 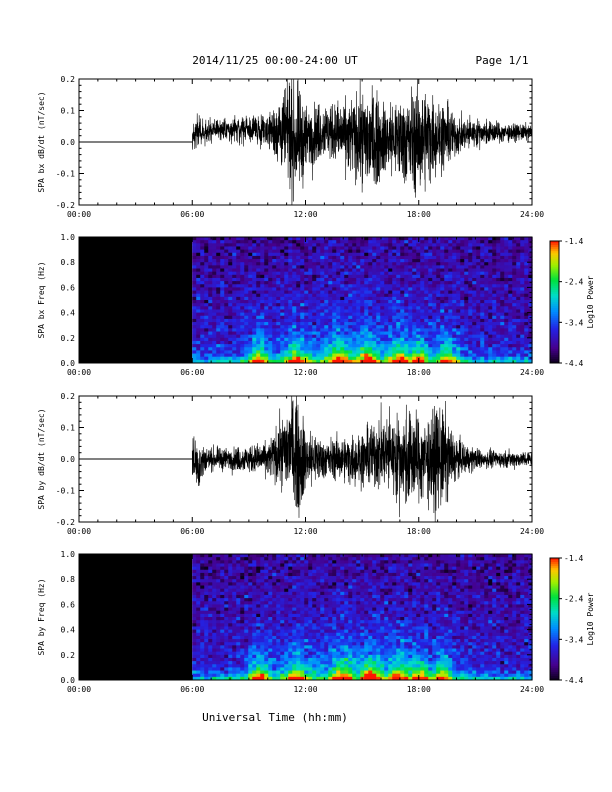 What do you see at coordinates (554, 260) in the screenshot?
I see `colorbar-band` at bounding box center [554, 260].